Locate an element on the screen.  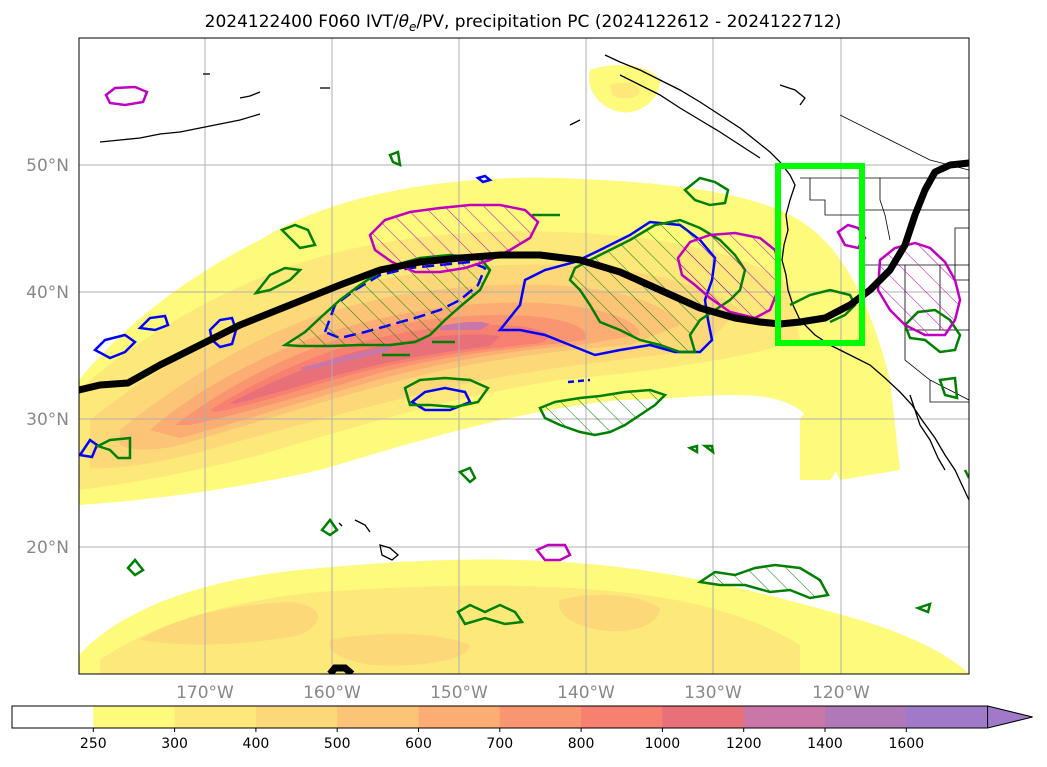
latitude-labels: 50°N 40°N 30°N 20°N is located at coordinates (47, 357).